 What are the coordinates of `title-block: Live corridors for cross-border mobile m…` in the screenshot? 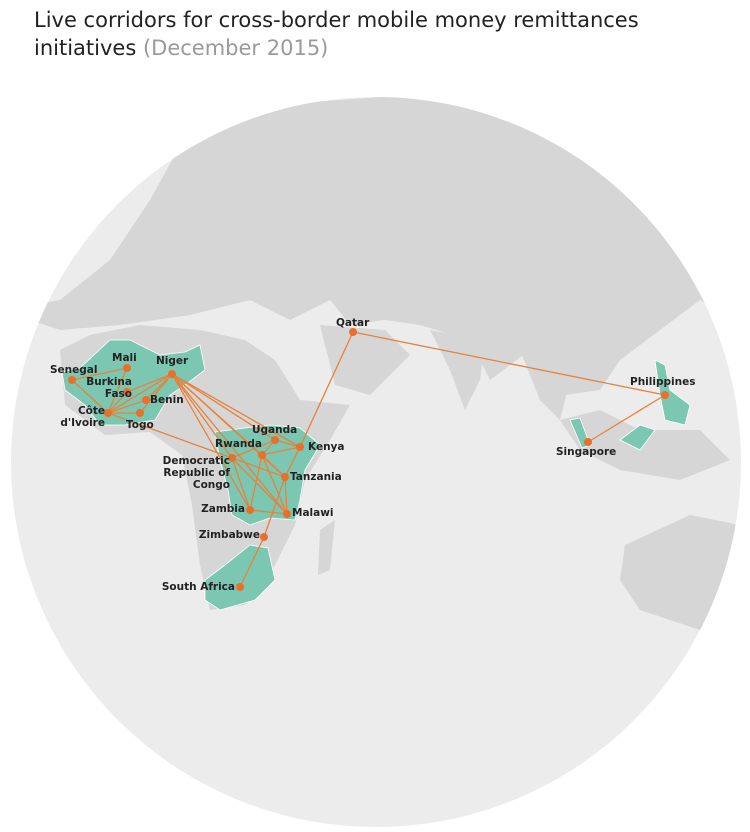 It's located at (384, 34).